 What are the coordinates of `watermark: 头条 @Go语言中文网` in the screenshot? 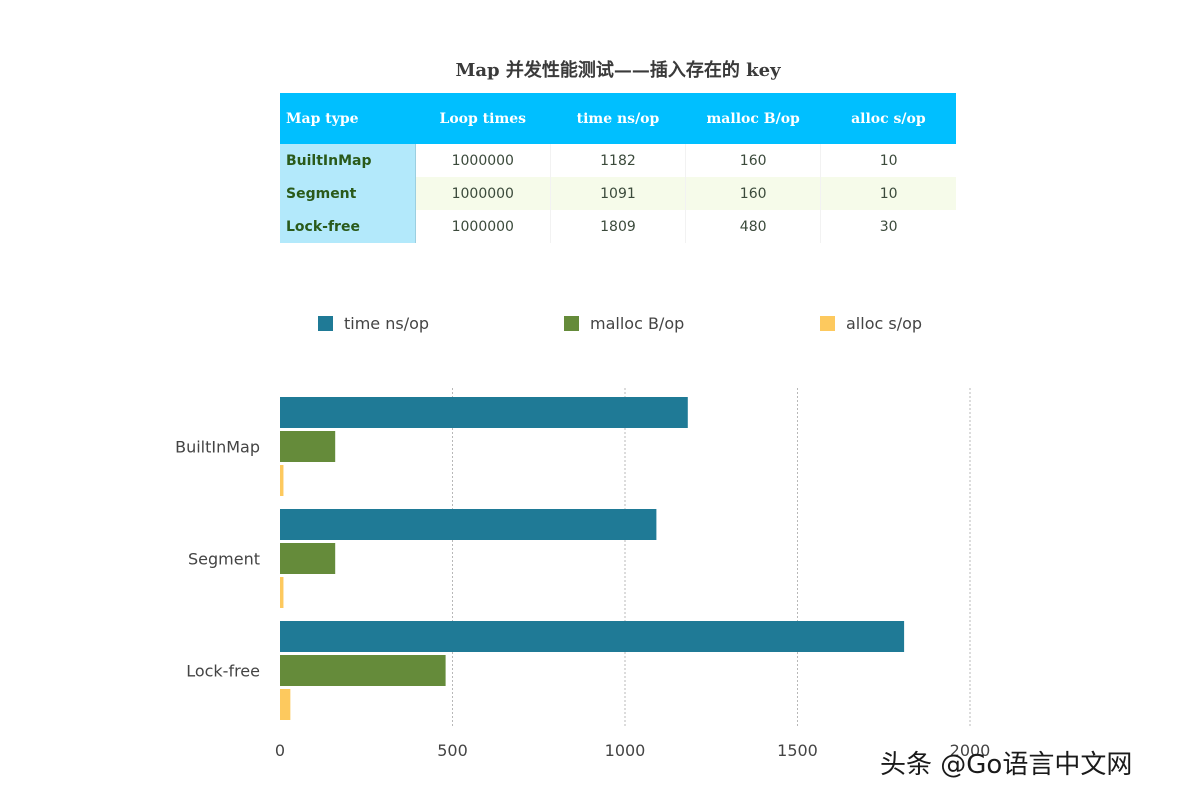 It's located at (1006, 765).